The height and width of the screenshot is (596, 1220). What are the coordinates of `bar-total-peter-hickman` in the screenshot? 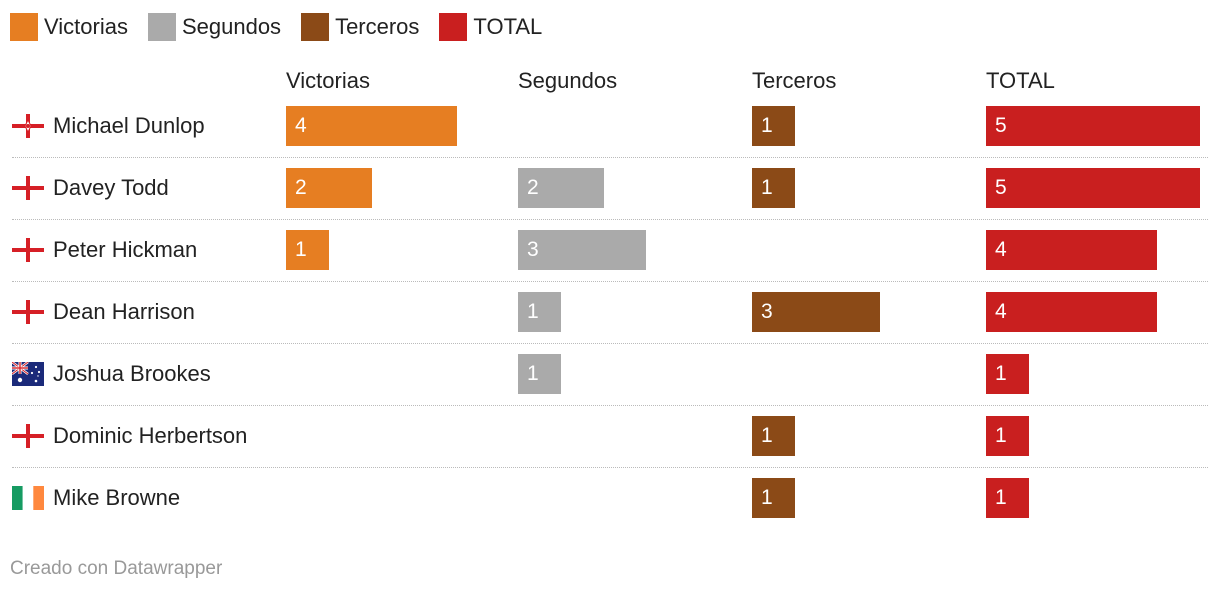 It's located at (1071, 250).